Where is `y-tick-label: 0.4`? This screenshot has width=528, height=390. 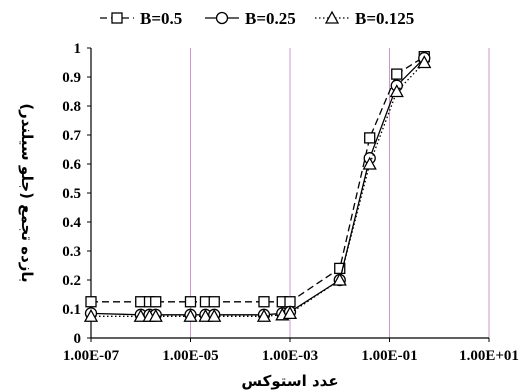 y-tick-label: 0.4 is located at coordinates (71, 223).